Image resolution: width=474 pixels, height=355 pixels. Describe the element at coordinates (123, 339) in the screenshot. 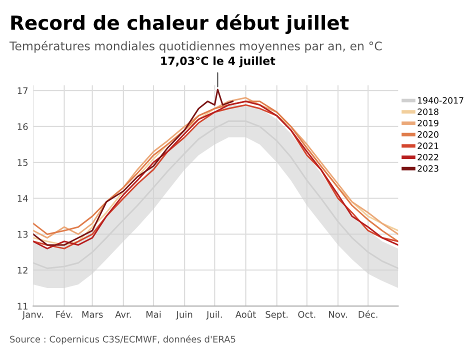

I see `source-note: Source : Copernicus C3S/ECMWF, données d'ERA5` at that location.